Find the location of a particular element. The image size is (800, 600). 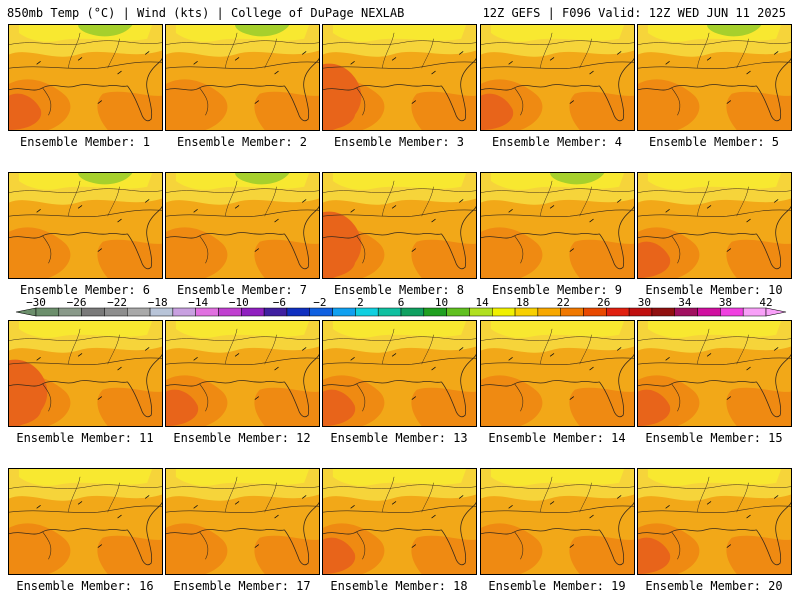

colorbar-tick-label: 22 is located at coordinates (563, 302).